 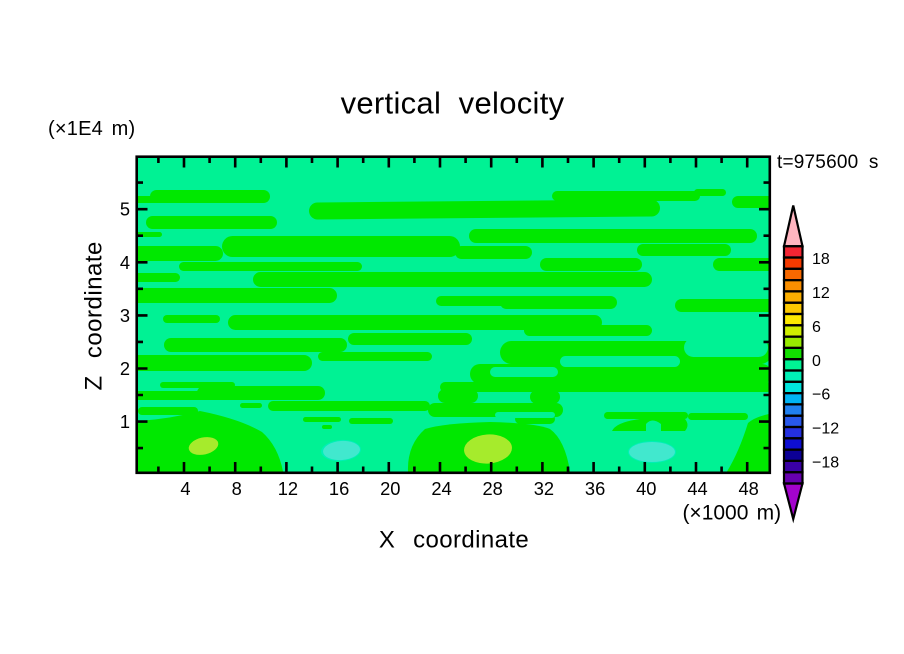 I want to click on svg-text: 28, so click(x=493, y=488).